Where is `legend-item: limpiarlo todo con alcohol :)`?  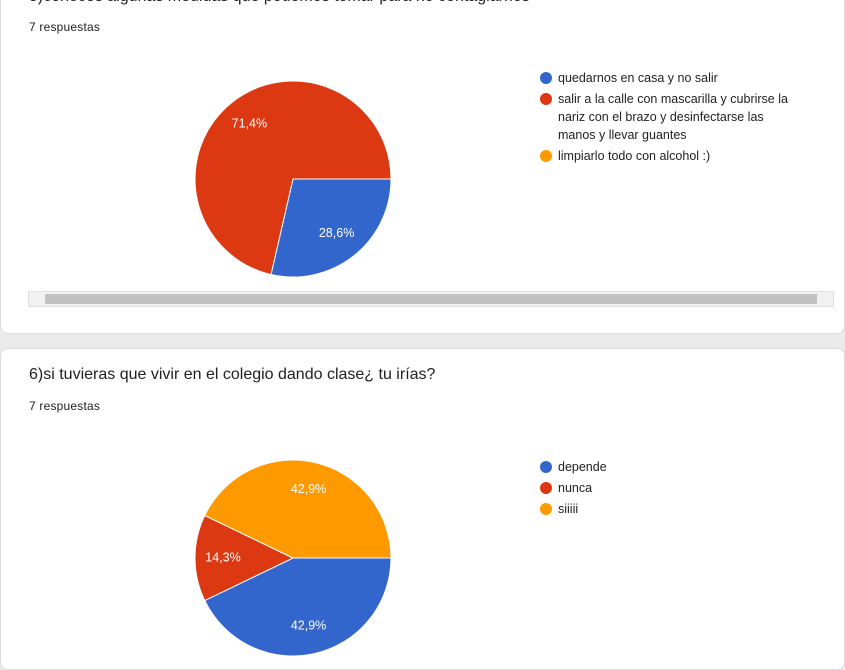
legend-item: limpiarlo todo con alcohol :) is located at coordinates (666, 156).